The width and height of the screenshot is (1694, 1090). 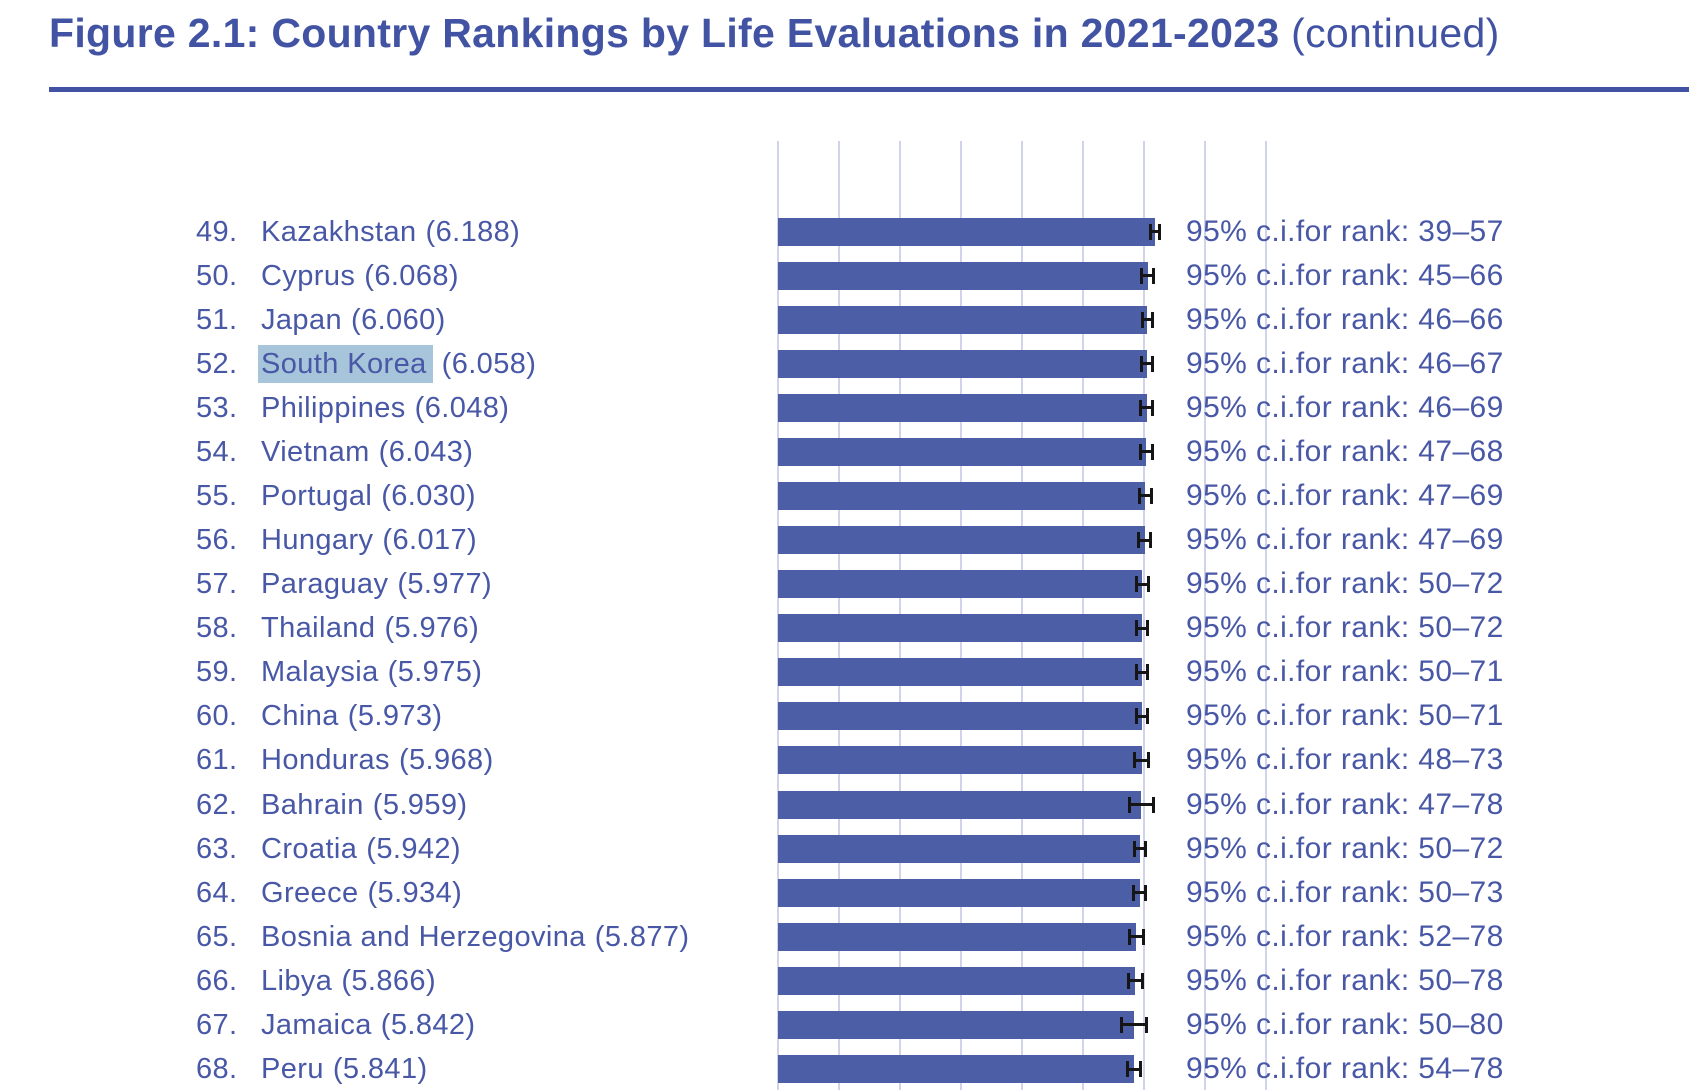 I want to click on chart-row: 68. Peru (5.841) 95% c.i.for rank: 54–78, so click(x=847, y=1068).